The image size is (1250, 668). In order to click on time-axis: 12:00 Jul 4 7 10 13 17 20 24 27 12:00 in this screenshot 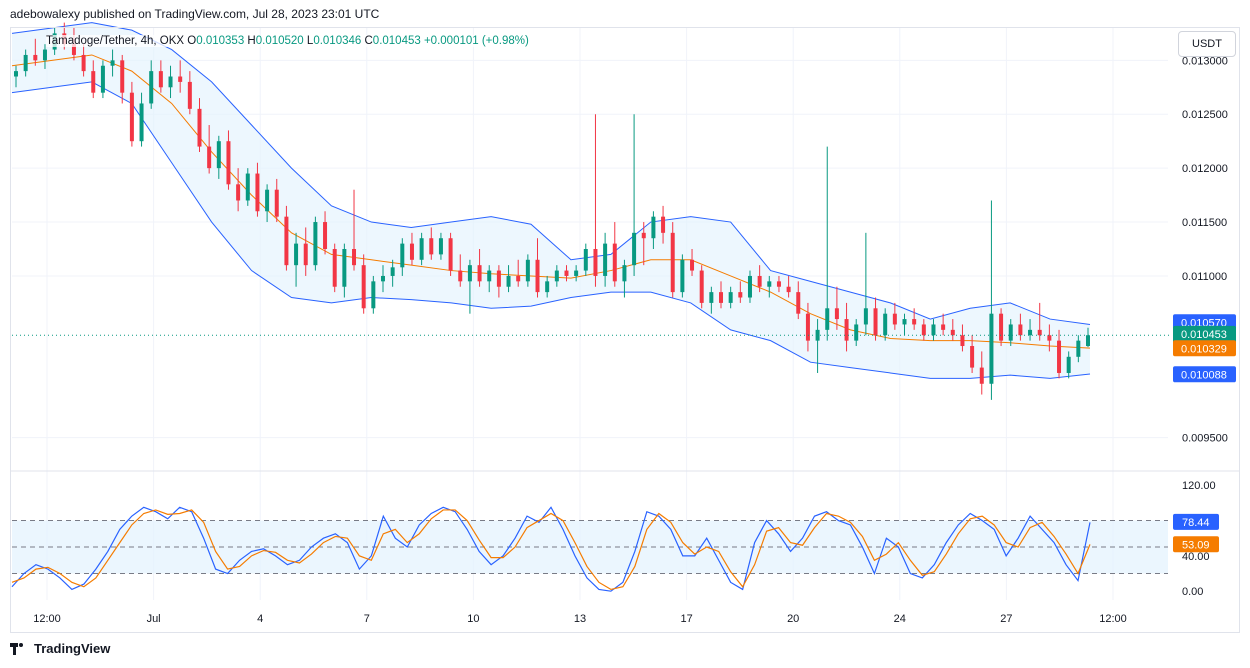, I will do `click(580, 619)`.